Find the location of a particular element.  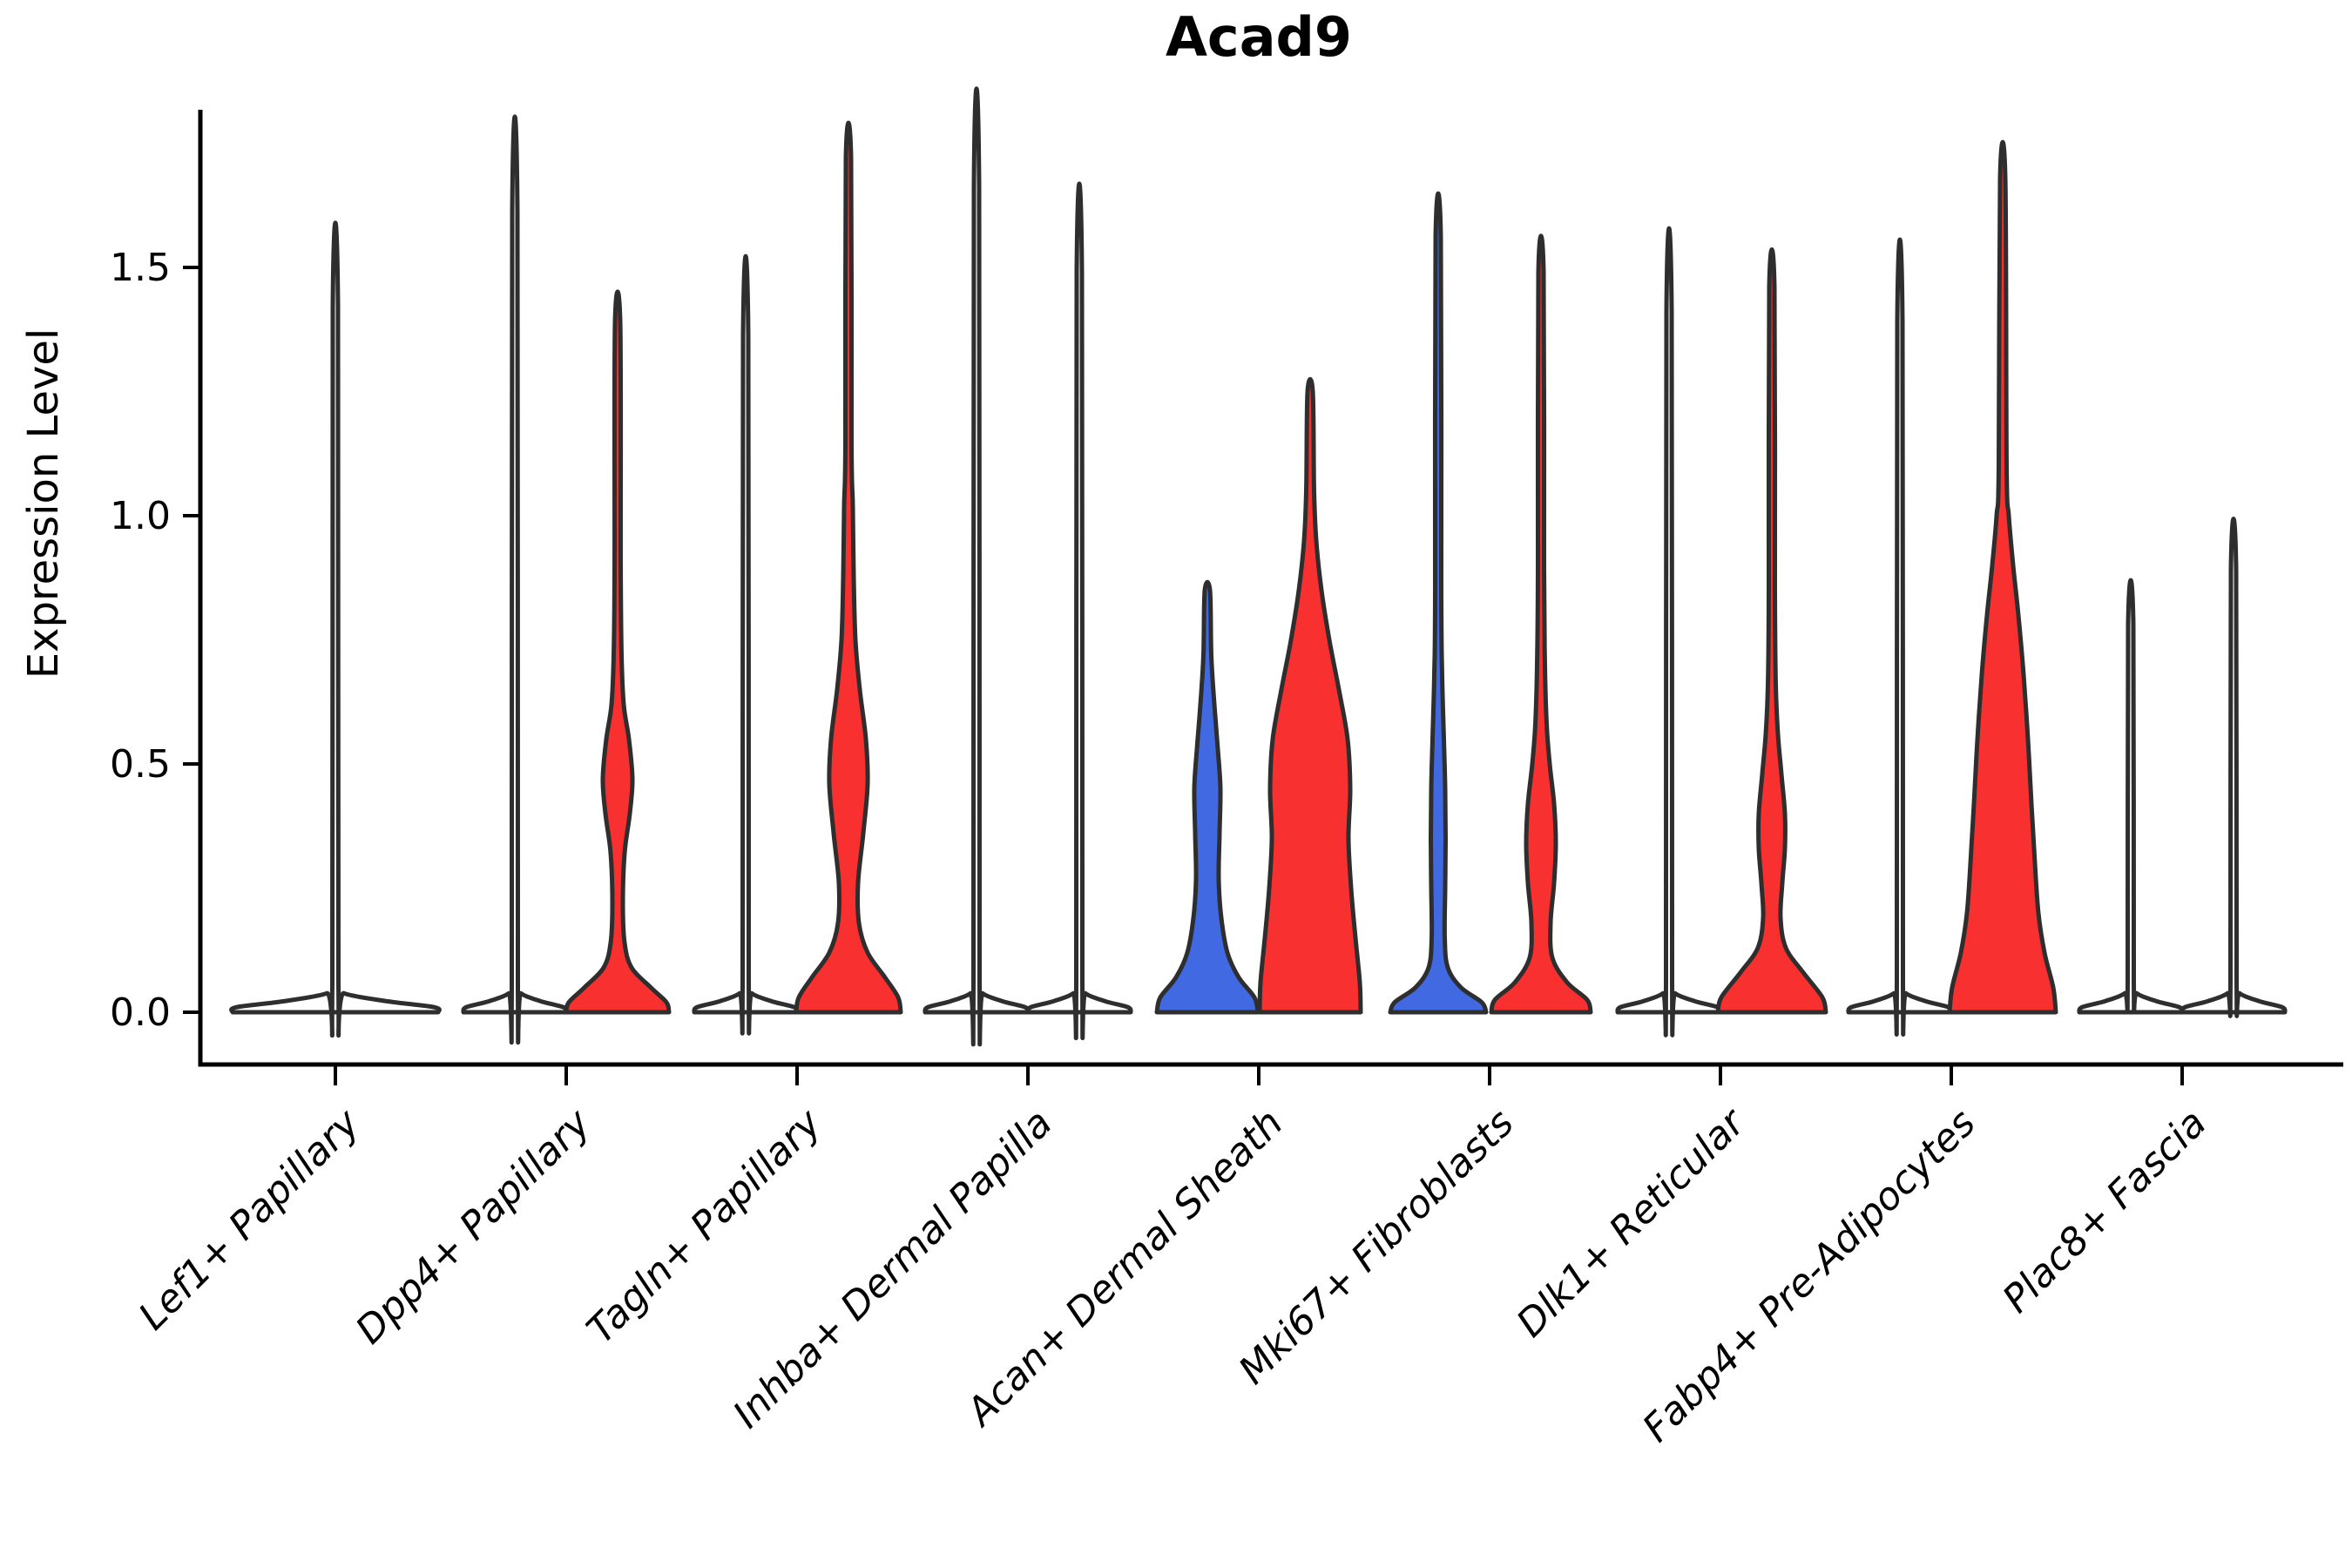

x-tick-label: Plac8+ Fascia is located at coordinates (2104, 1211).